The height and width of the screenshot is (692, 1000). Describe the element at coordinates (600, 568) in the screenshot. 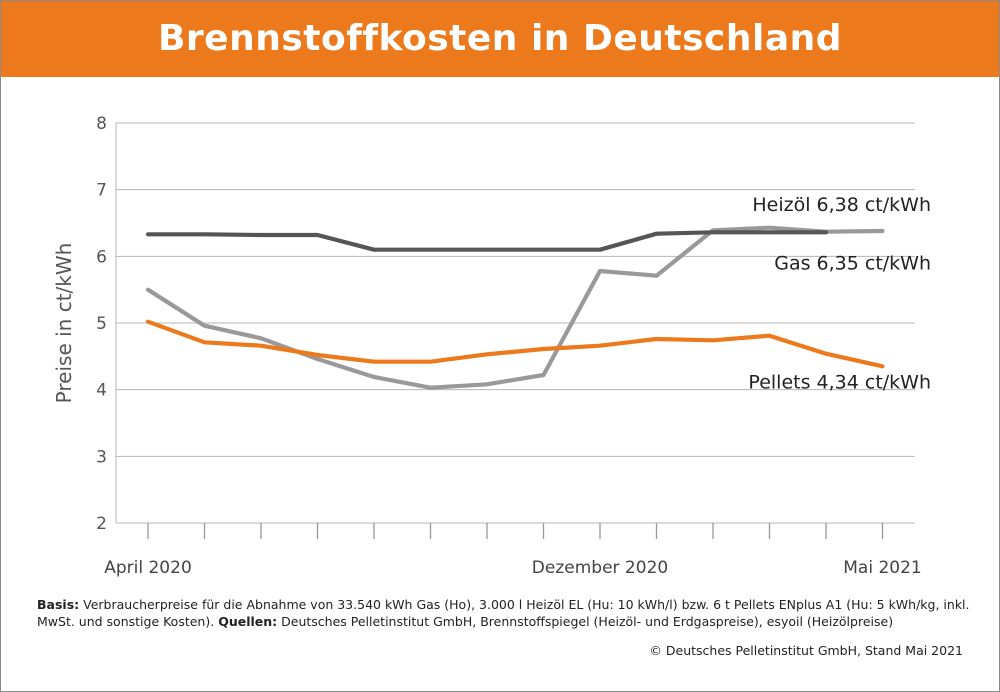

I see `x-tick-label: Dezember 2020` at that location.